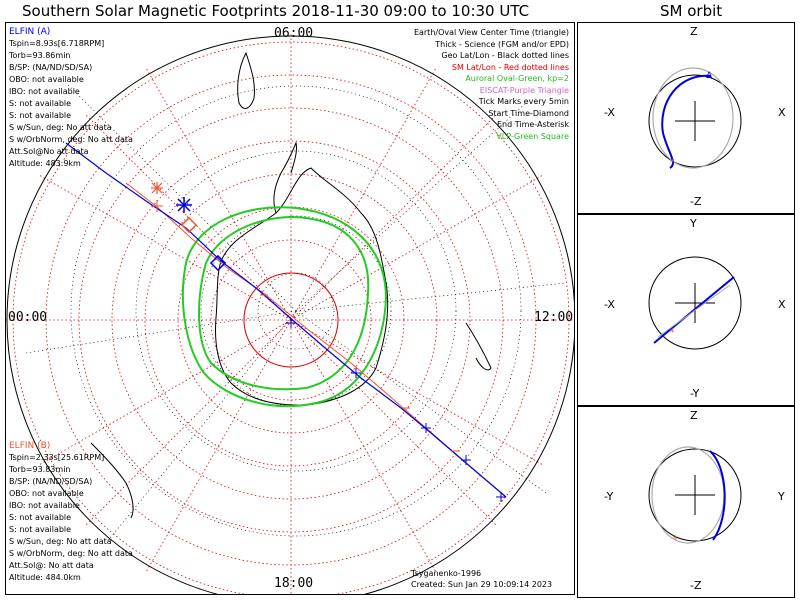  I want to click on orbit-plot-xy: *, so click(695, 303).